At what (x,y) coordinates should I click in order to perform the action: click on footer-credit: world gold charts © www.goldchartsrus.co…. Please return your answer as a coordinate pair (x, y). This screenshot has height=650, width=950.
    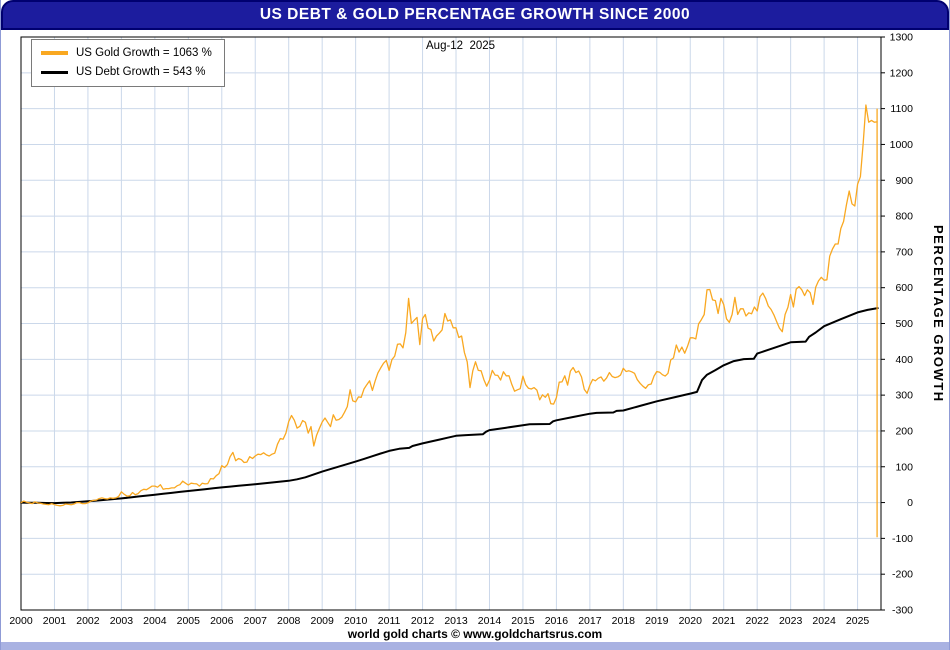
    Looking at the image, I should click on (475, 634).